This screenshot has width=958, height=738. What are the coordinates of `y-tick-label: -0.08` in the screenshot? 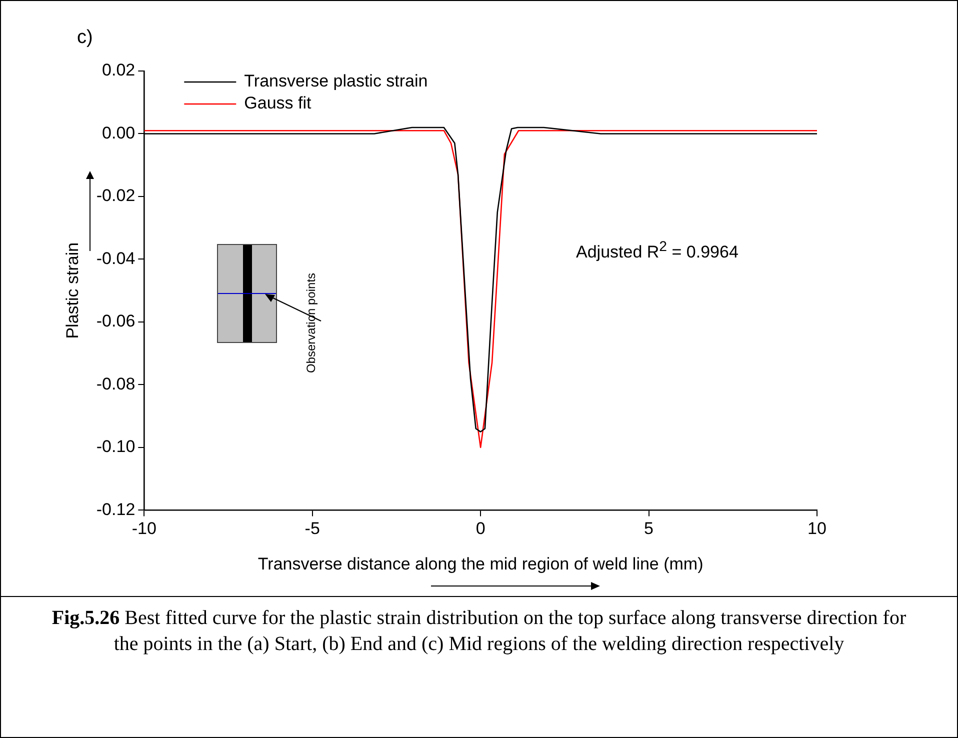 It's located at (116, 384).